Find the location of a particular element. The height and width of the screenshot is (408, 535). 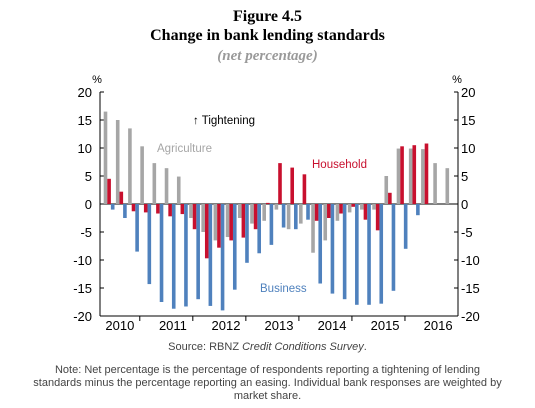

source-line: Source: RBNZ Credit Conditions Survey. is located at coordinates (267, 347).